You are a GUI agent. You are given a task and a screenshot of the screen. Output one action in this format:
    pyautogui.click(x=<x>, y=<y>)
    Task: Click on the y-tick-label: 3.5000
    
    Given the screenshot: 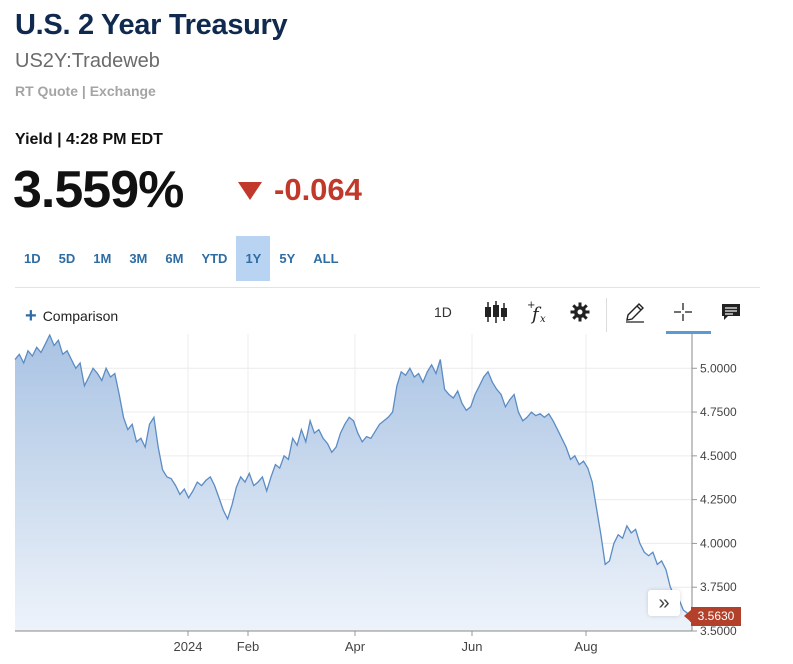 What is the action you would take?
    pyautogui.click(x=718, y=631)
    